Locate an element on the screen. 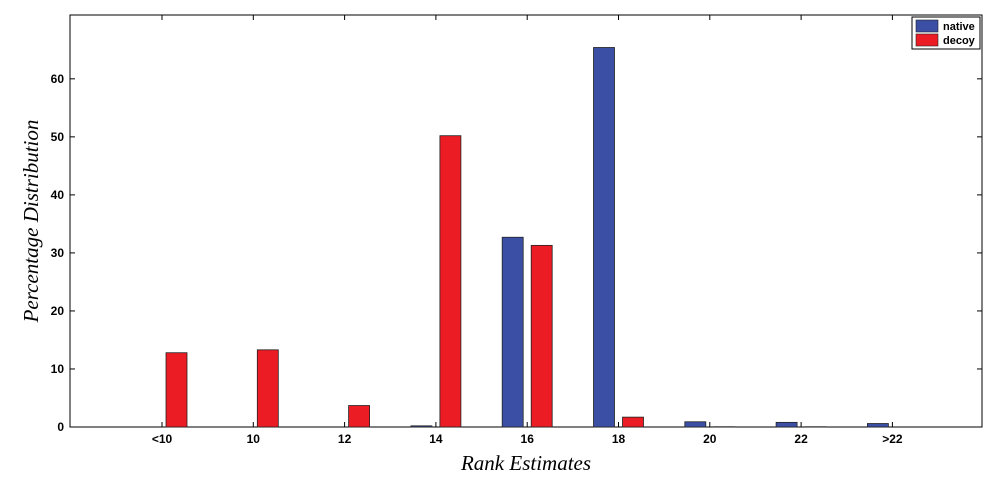  x-tick-label: >22 is located at coordinates (892, 439).